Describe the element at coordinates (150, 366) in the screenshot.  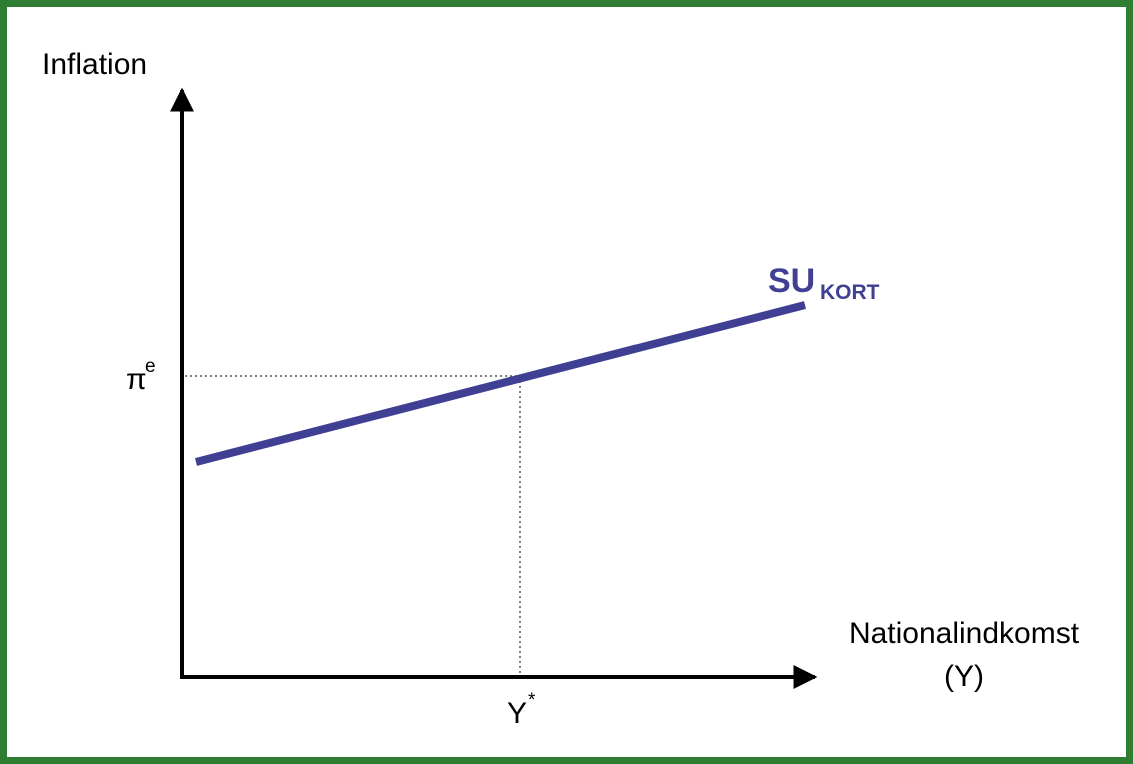
I see `expected-inflation-superscript: e` at that location.